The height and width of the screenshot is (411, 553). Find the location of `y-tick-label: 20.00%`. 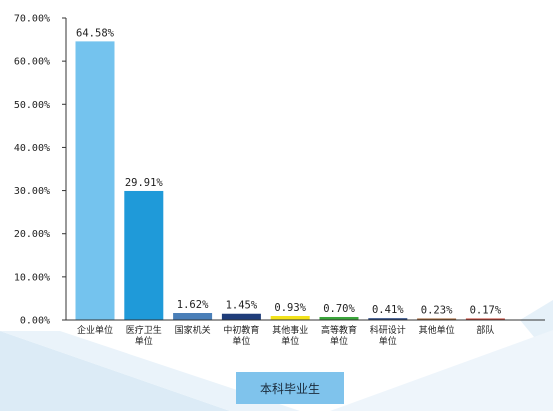

y-tick-label: 20.00% is located at coordinates (32, 234).